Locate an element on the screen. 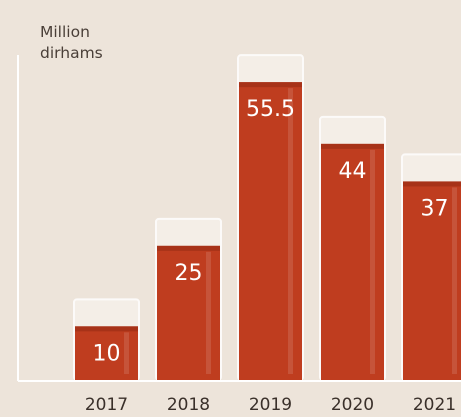  bar-top-edge-2017 is located at coordinates (106, 329).